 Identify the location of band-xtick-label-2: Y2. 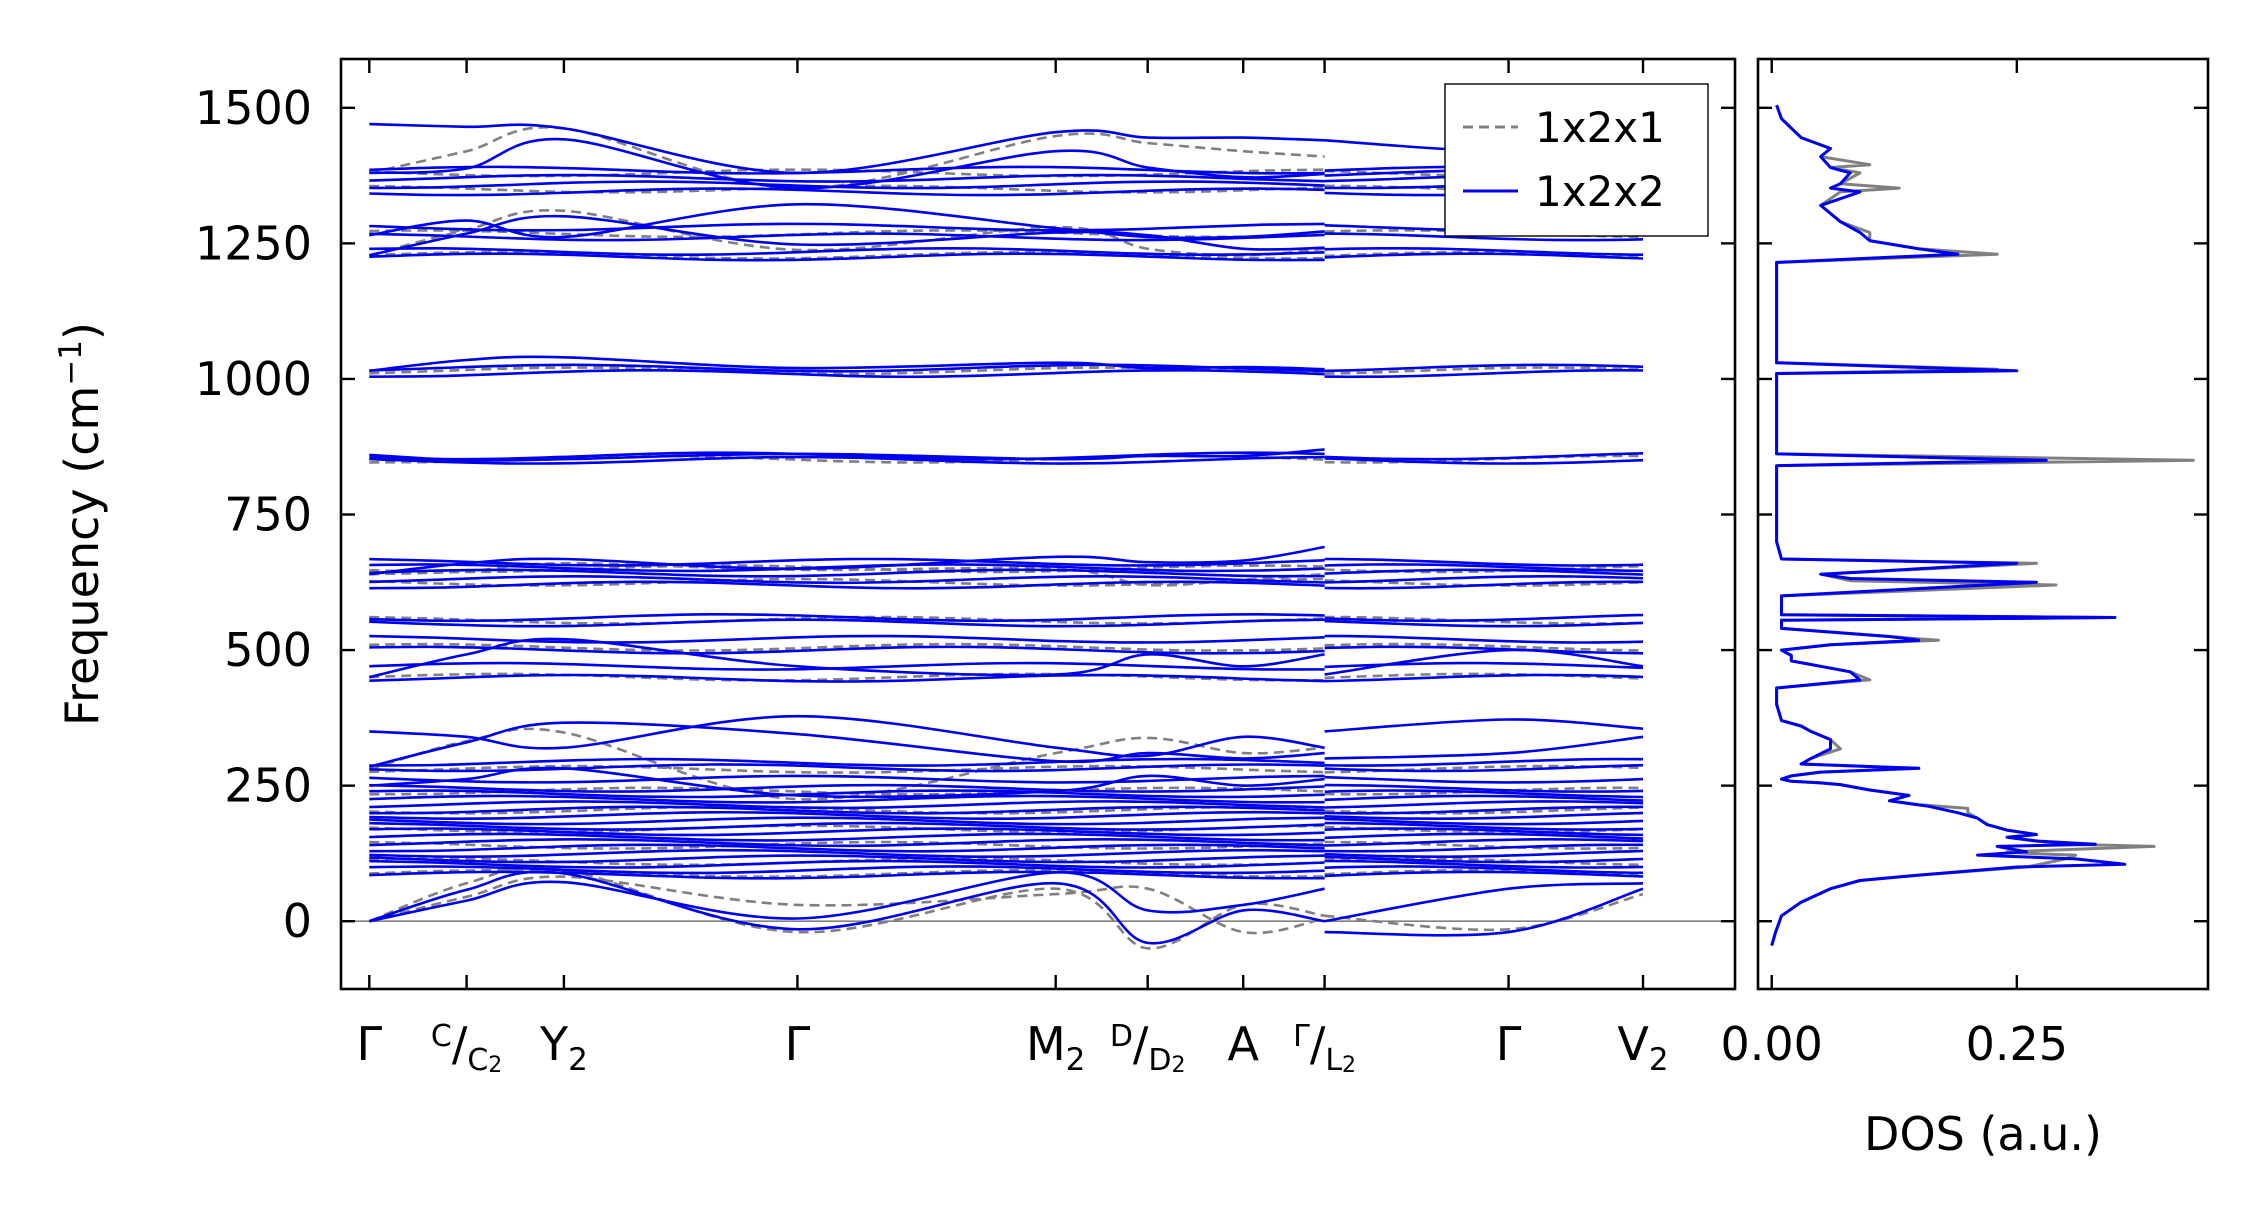
(563, 1047).